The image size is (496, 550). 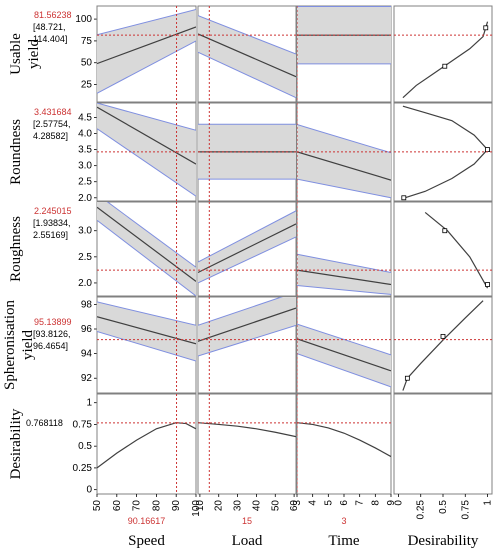 I want to click on x-tick-label: 0.75, so click(x=465, y=510).